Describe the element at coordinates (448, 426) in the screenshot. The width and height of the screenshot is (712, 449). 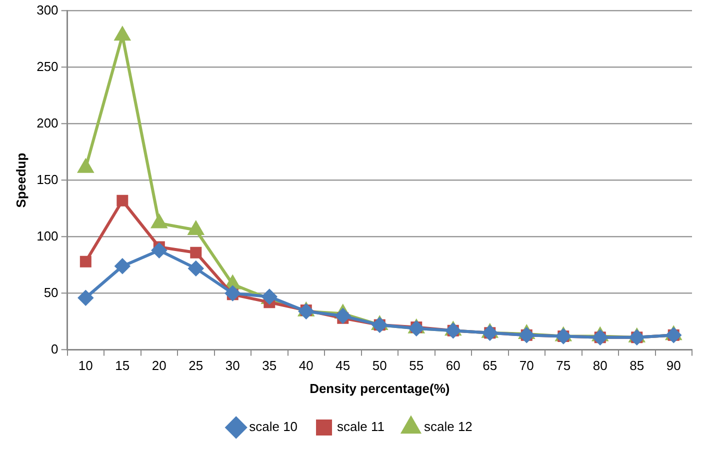
I see `legend-label: scale 12` at that location.